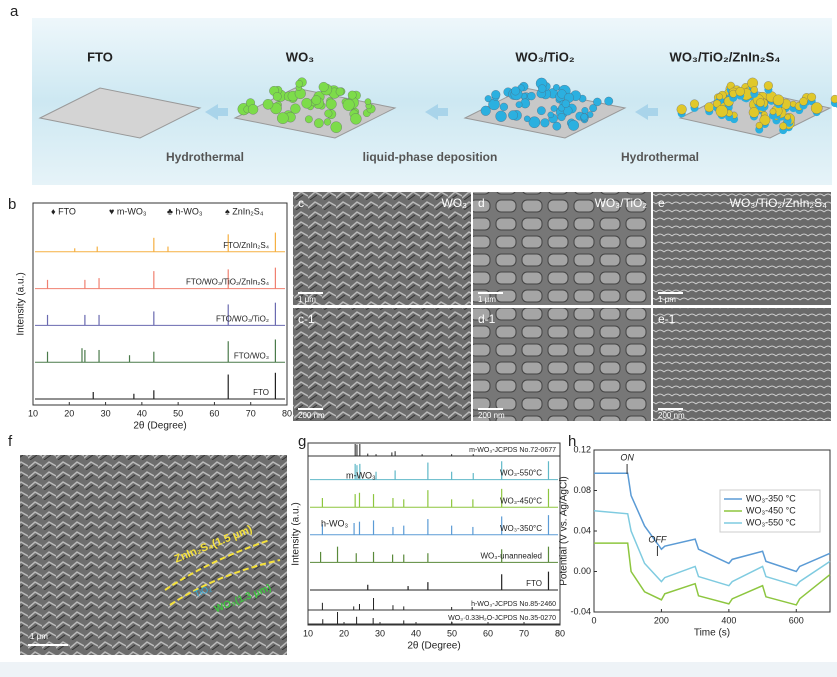 The width and height of the screenshot is (837, 677). What do you see at coordinates (580, 611) in the screenshot?
I see `y-tick-label: -0.04` at bounding box center [580, 611].